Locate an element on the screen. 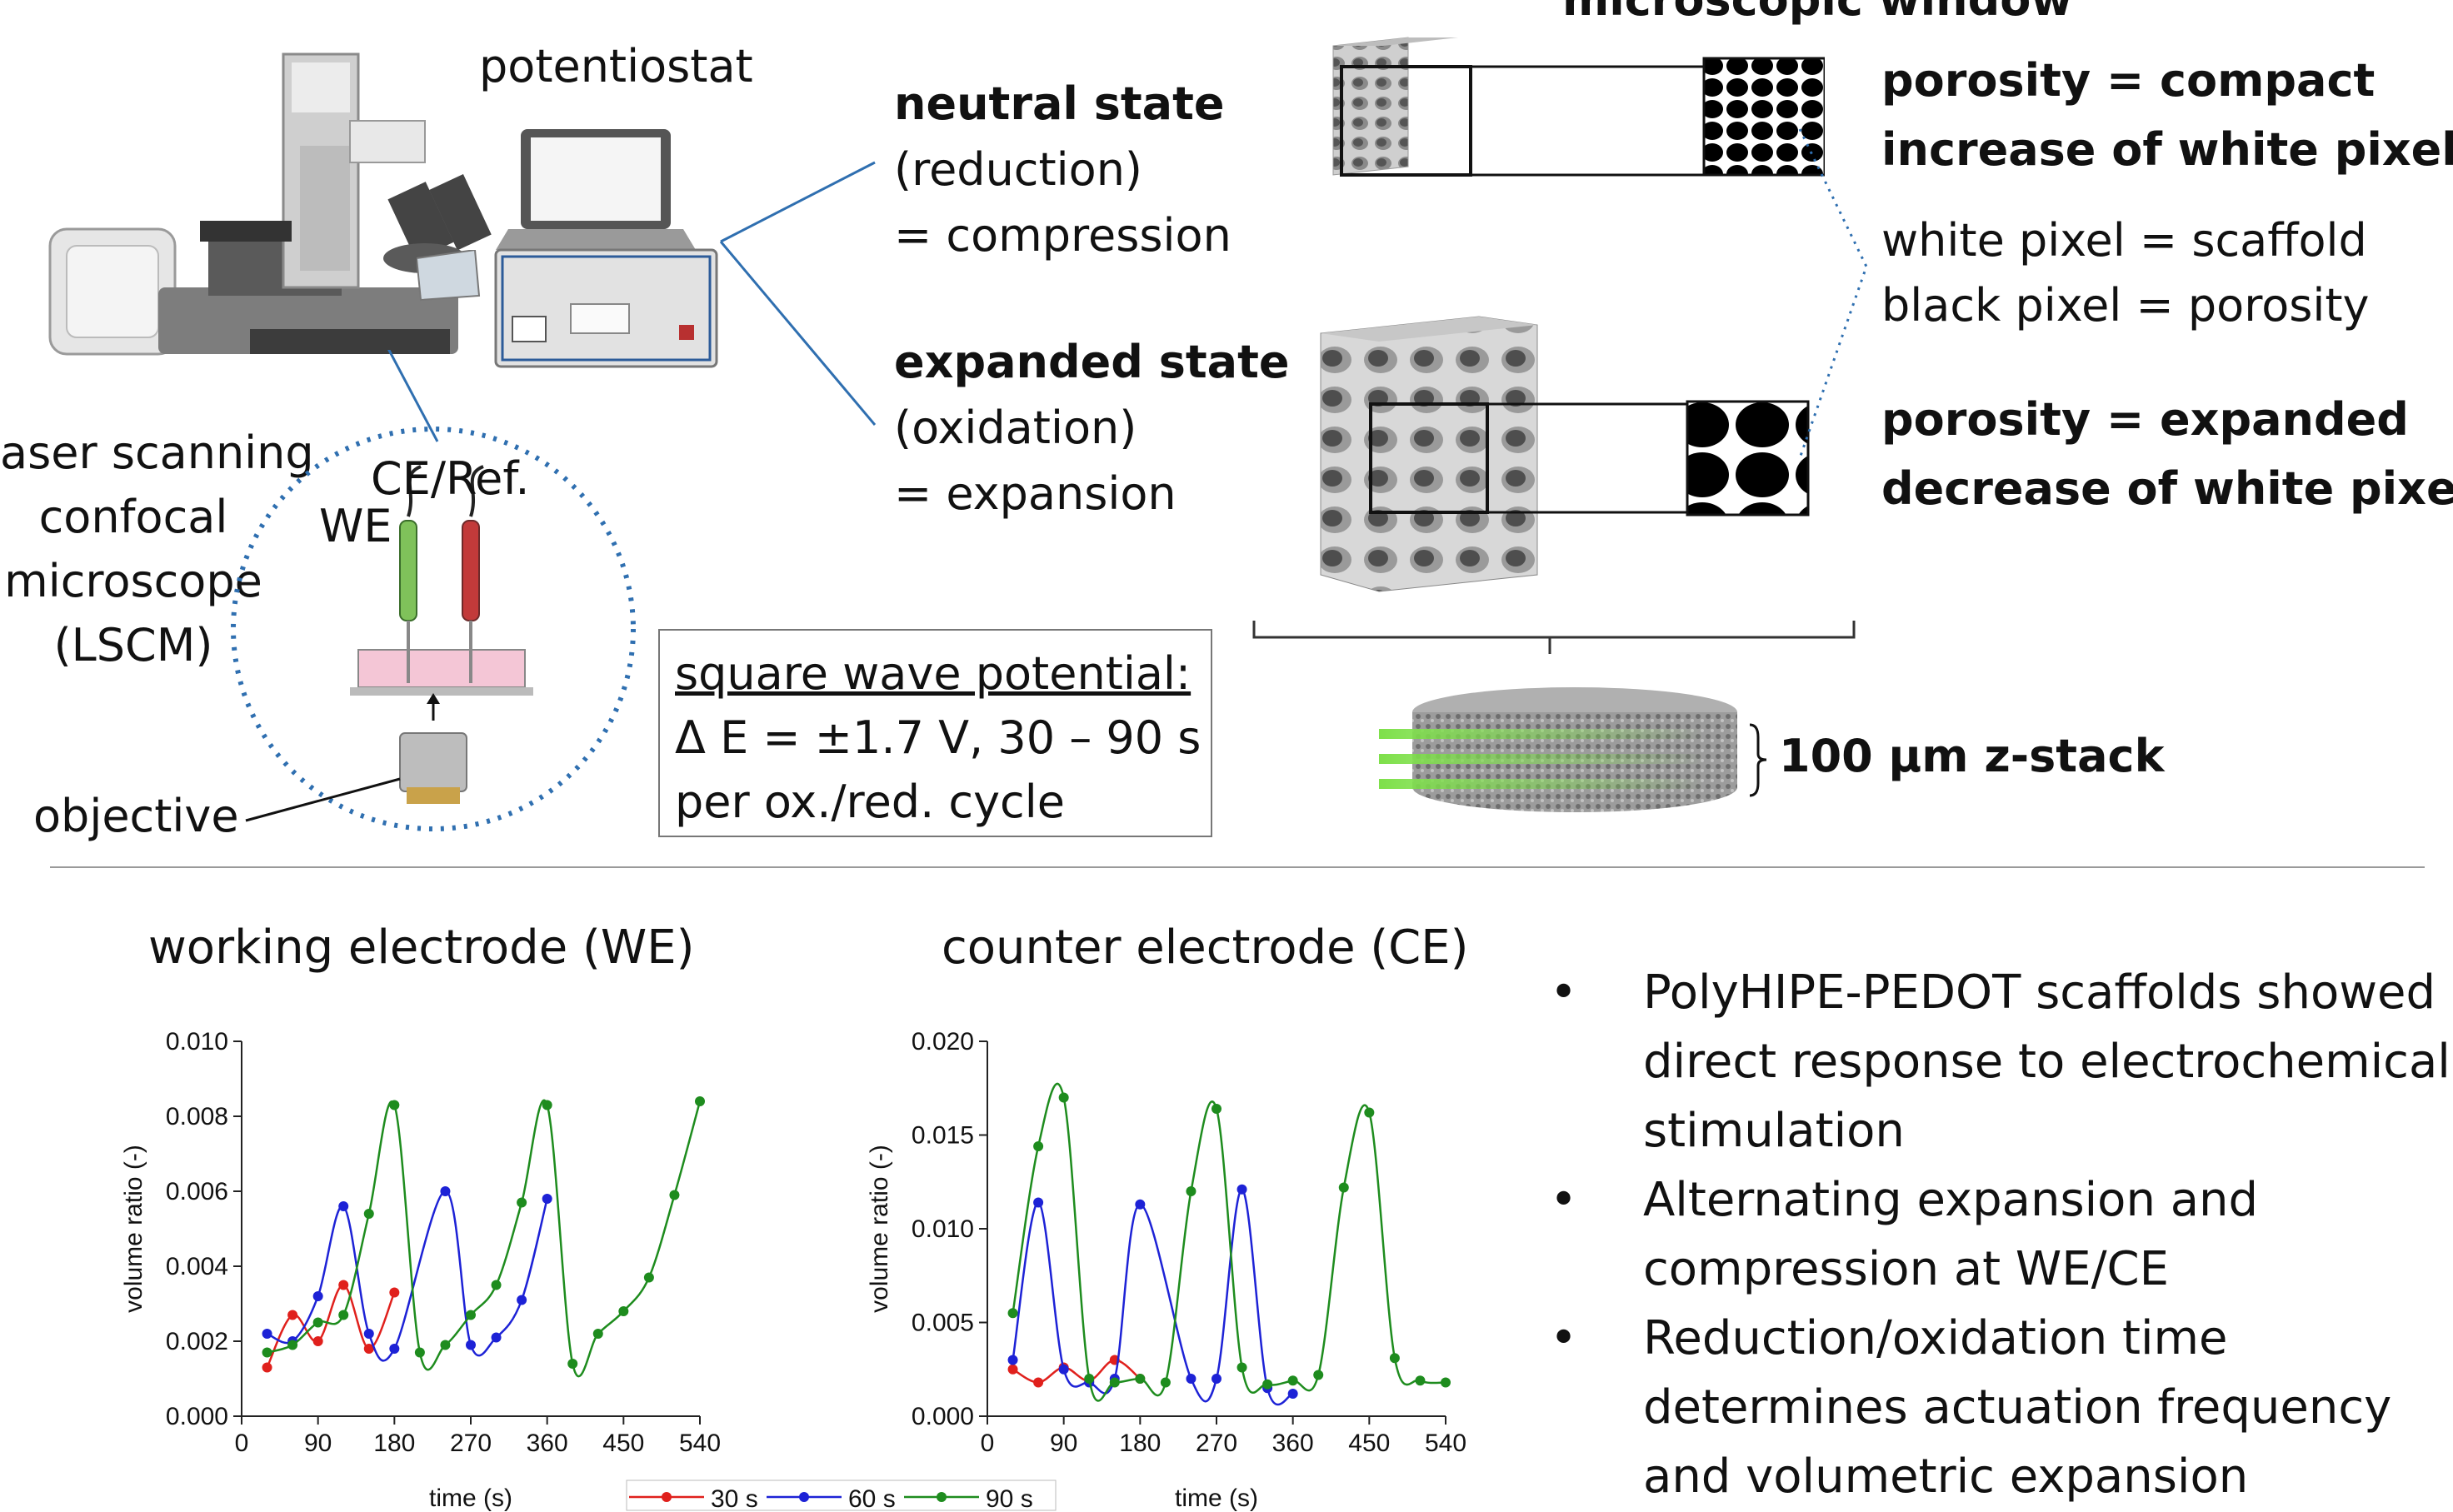  monitor-icon is located at coordinates (449, 276).